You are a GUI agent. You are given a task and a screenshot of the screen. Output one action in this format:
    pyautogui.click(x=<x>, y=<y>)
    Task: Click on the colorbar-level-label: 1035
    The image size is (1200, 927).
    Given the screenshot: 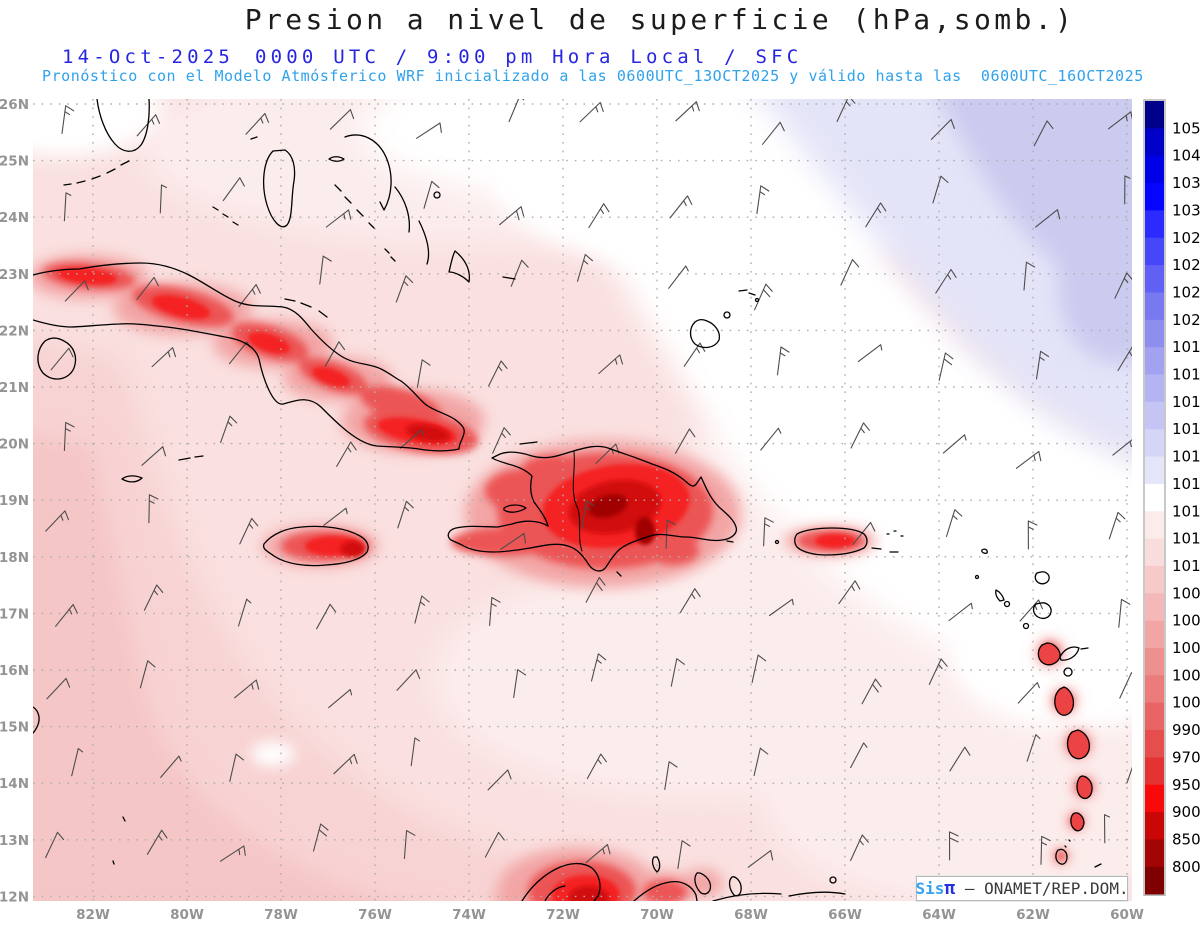 What is the action you would take?
    pyautogui.click(x=1186, y=183)
    